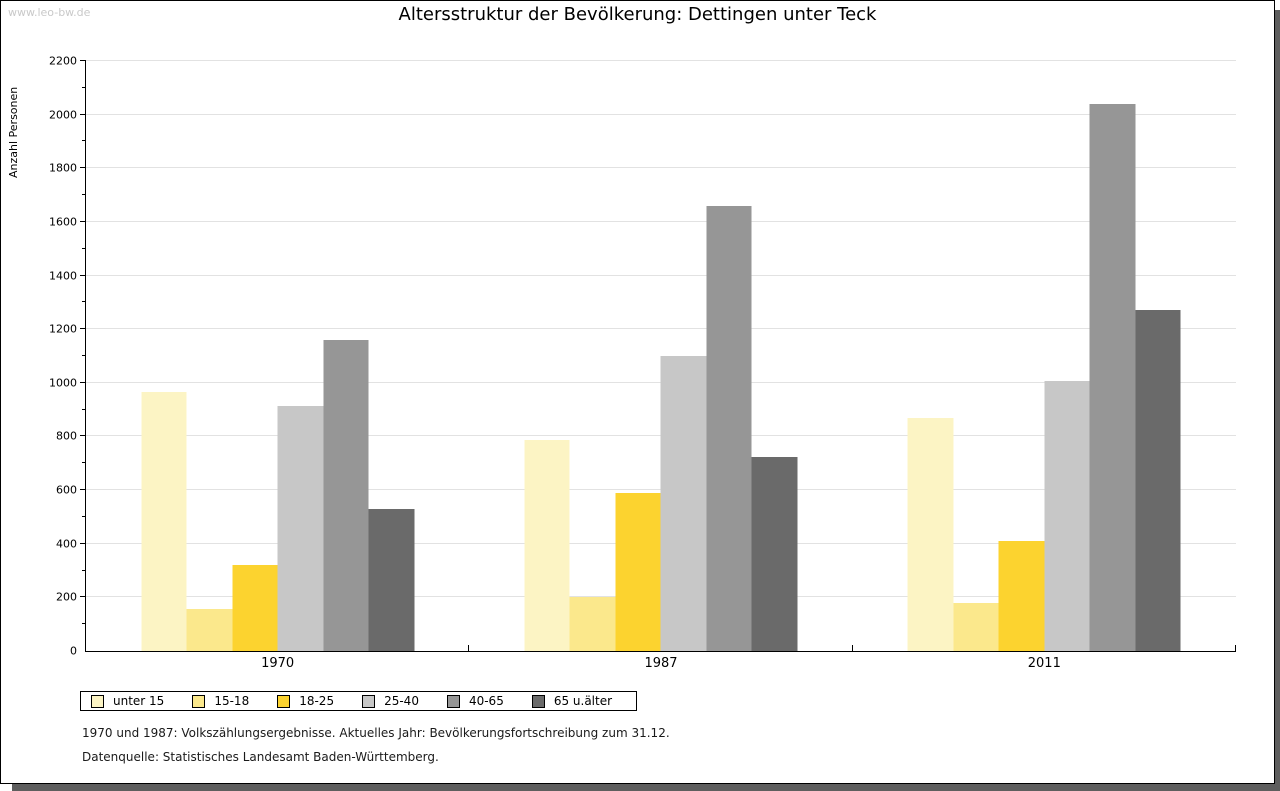 This screenshot has width=1280, height=791. I want to click on legend-label: 15-18, so click(232, 701).